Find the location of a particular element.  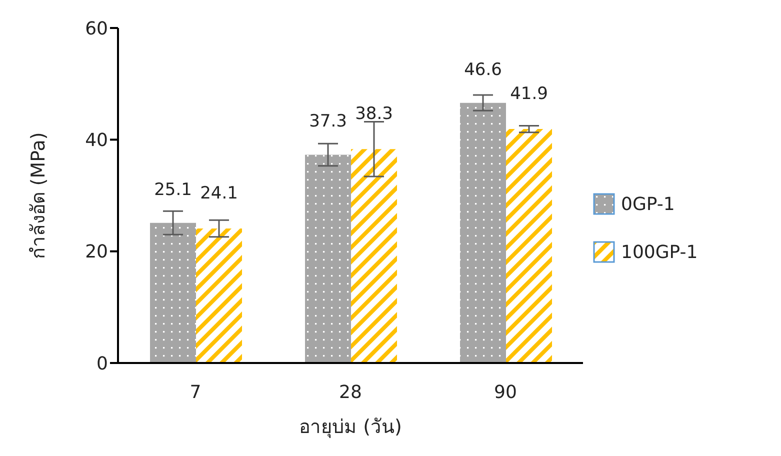

data-label: 24.1 is located at coordinates (219, 193).